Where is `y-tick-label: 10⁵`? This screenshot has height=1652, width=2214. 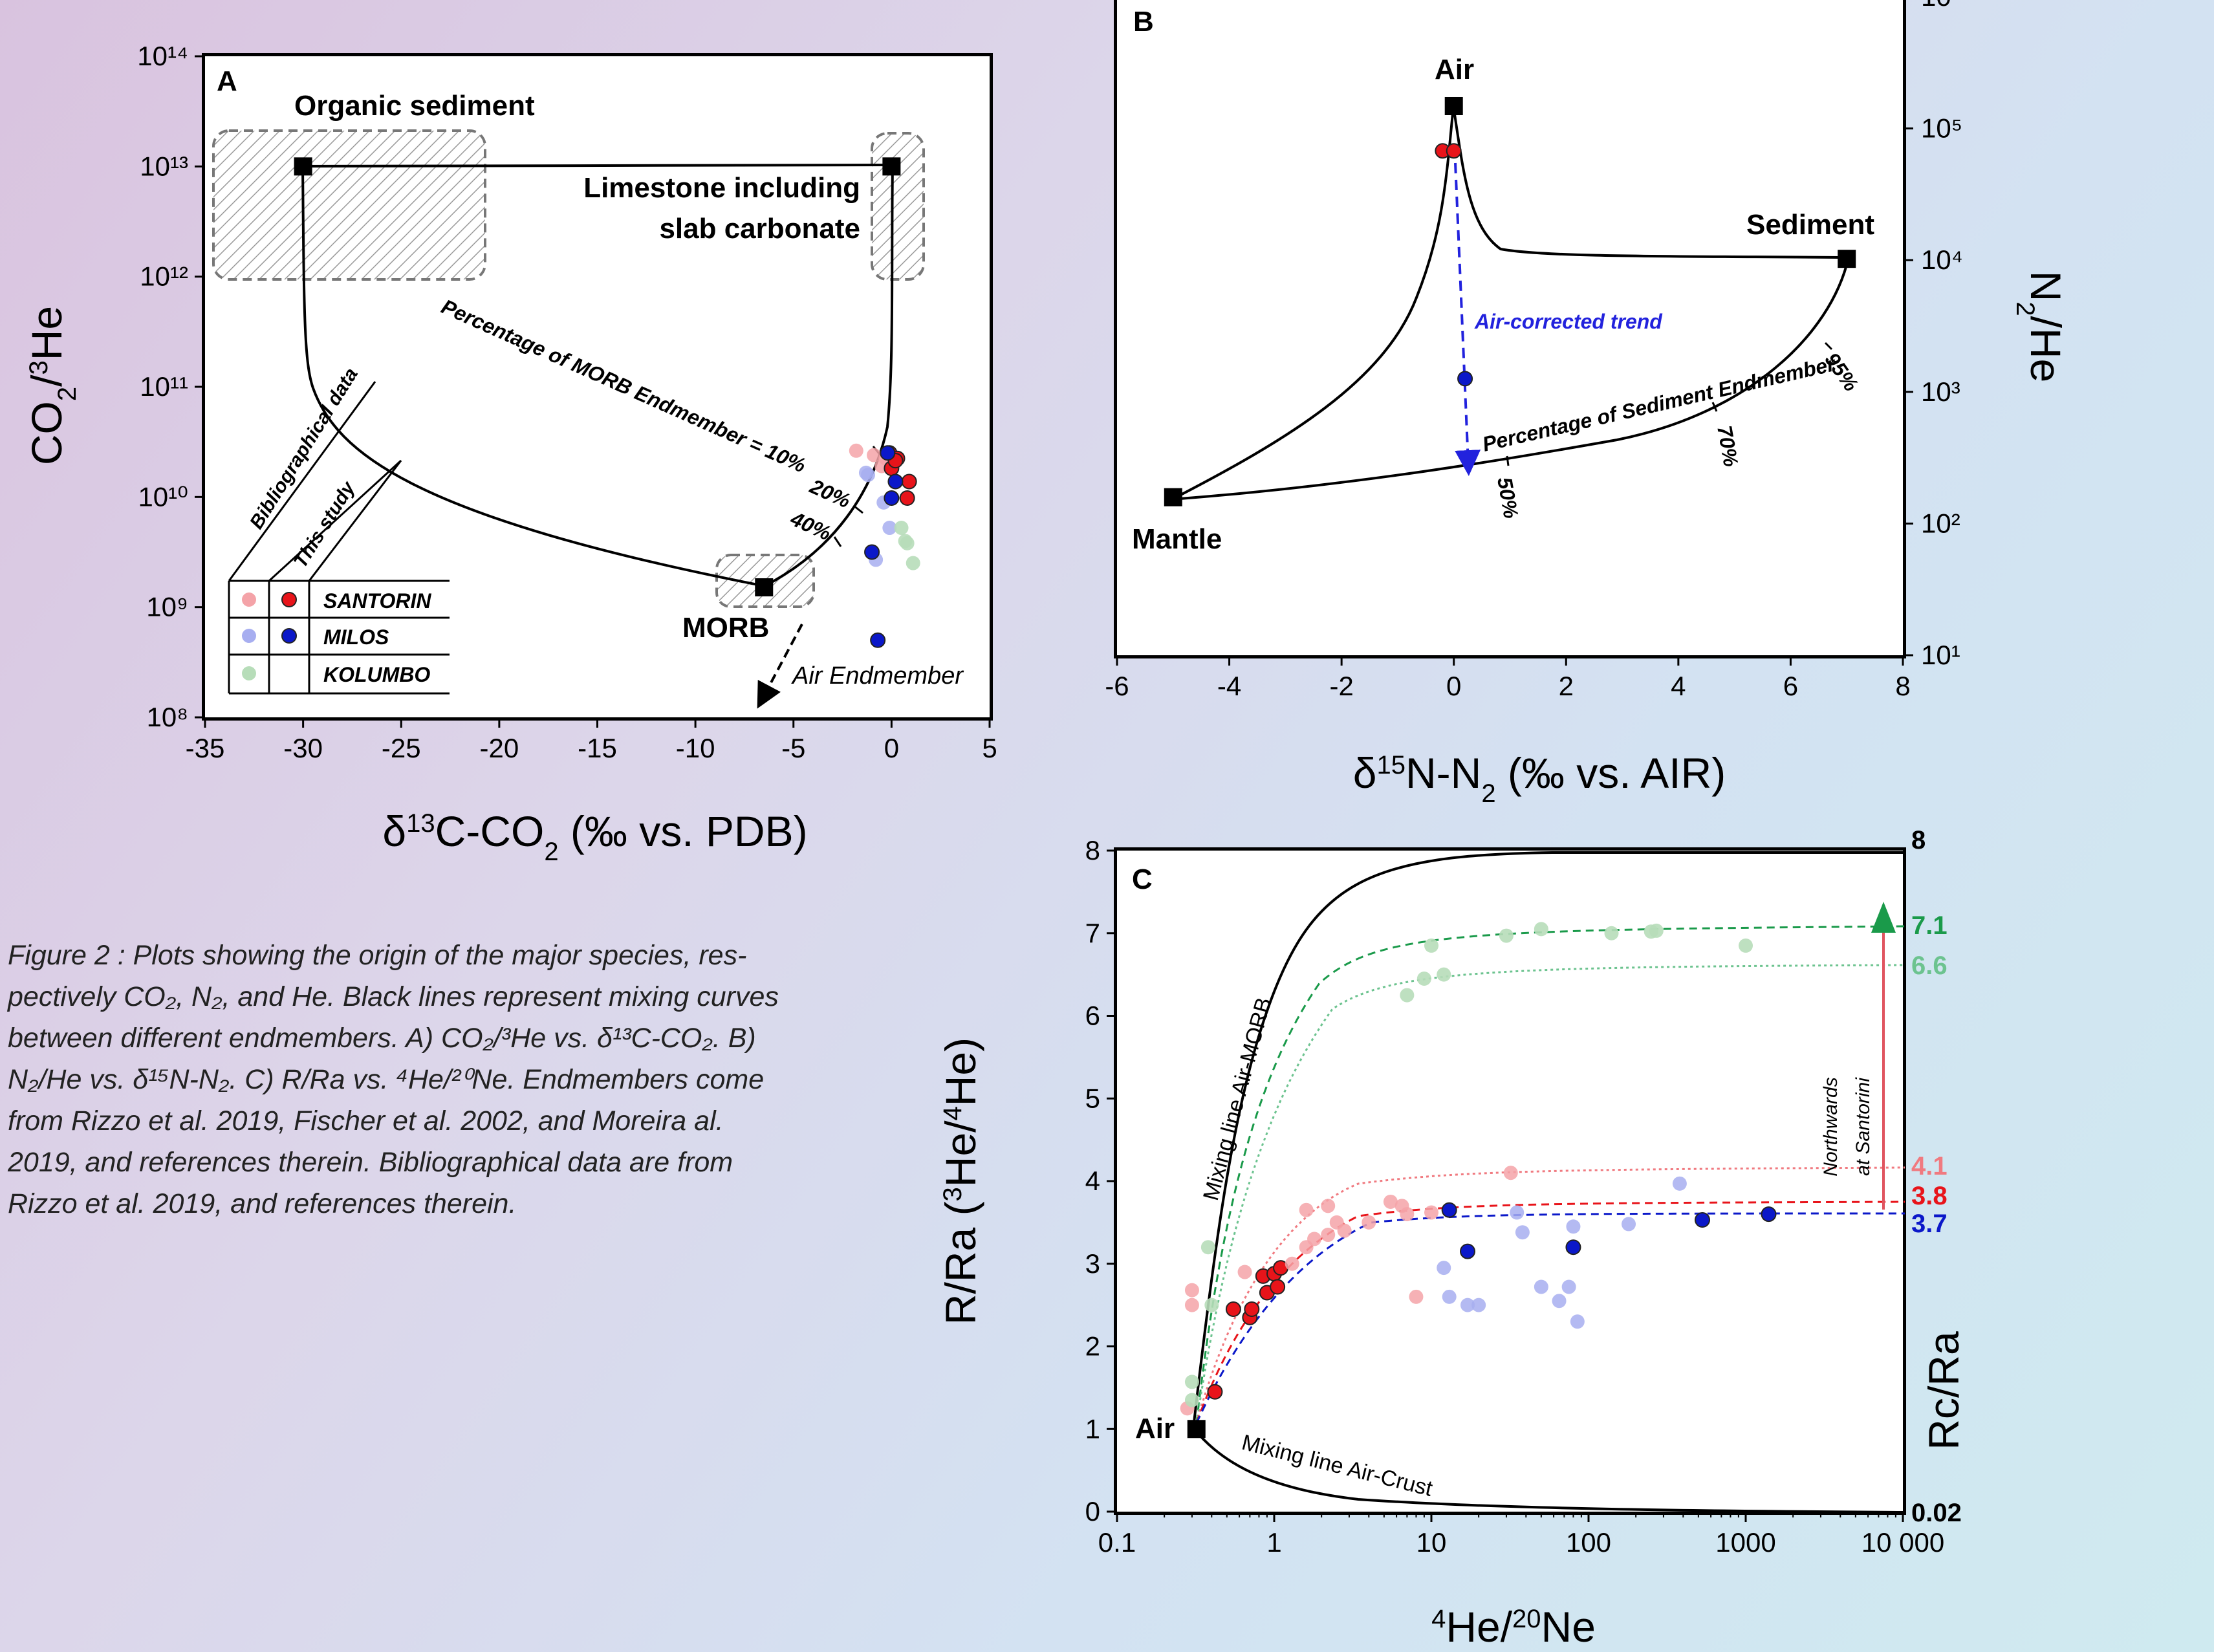 y-tick-label: 10⁵ is located at coordinates (1941, 128).